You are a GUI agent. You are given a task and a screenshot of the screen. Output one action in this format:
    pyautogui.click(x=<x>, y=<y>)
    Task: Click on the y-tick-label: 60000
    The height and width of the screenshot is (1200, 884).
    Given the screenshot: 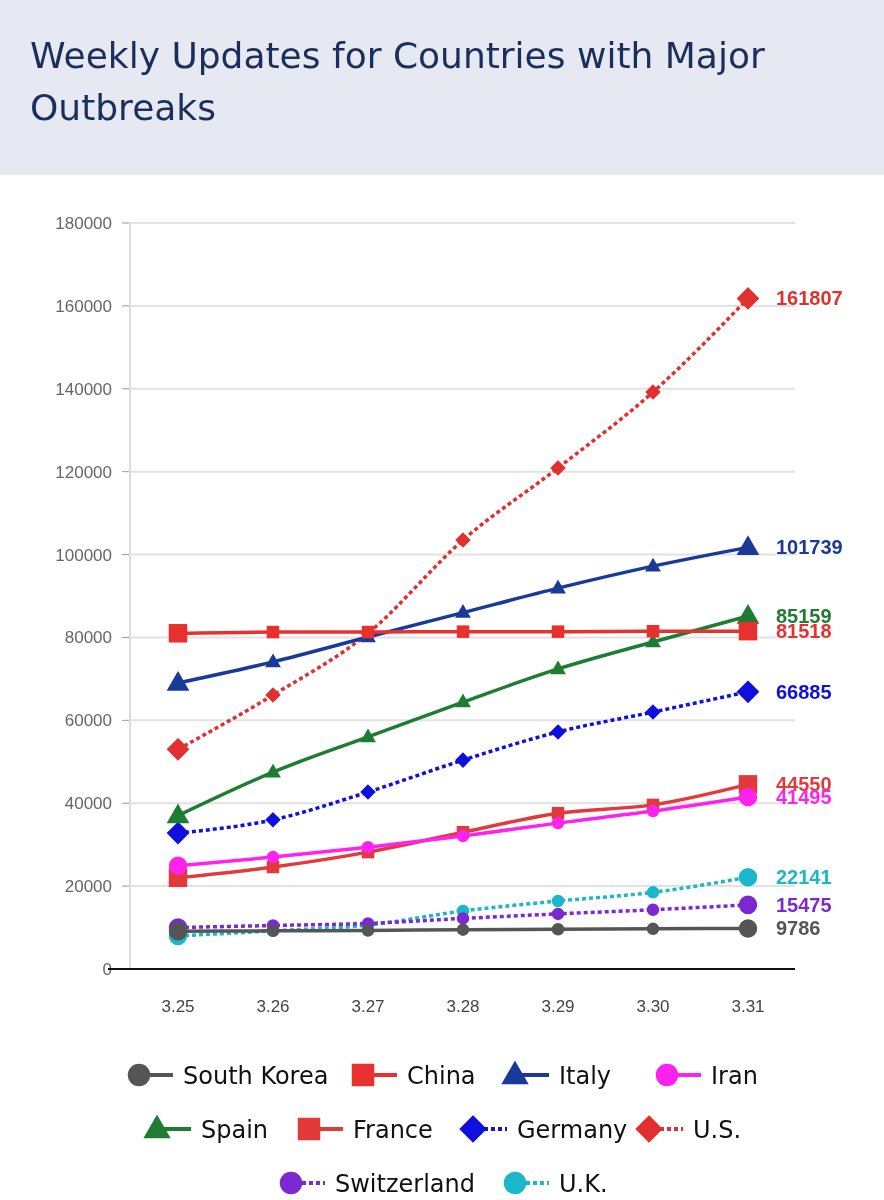 What is the action you would take?
    pyautogui.click(x=88, y=721)
    